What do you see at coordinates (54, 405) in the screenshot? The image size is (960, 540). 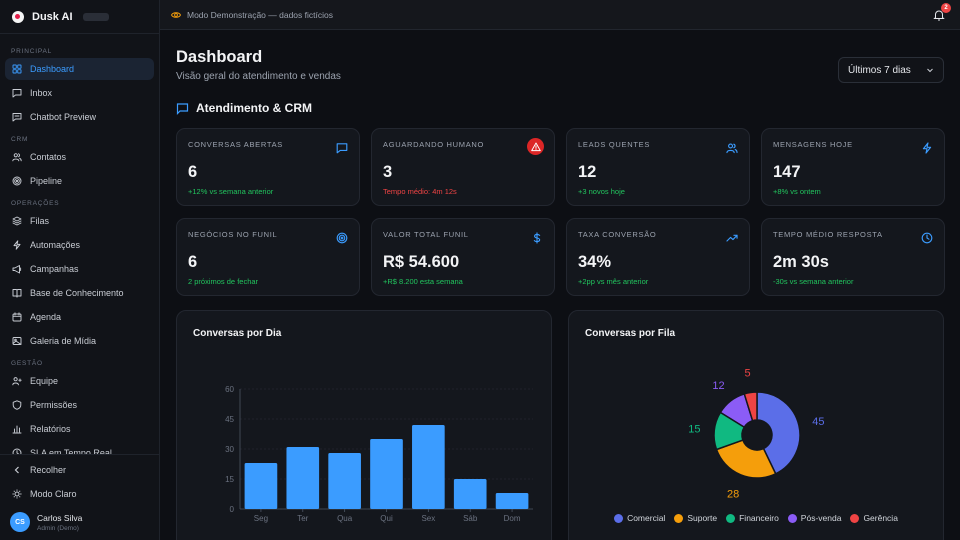 I see `sidebar-item-label: Permissões` at bounding box center [54, 405].